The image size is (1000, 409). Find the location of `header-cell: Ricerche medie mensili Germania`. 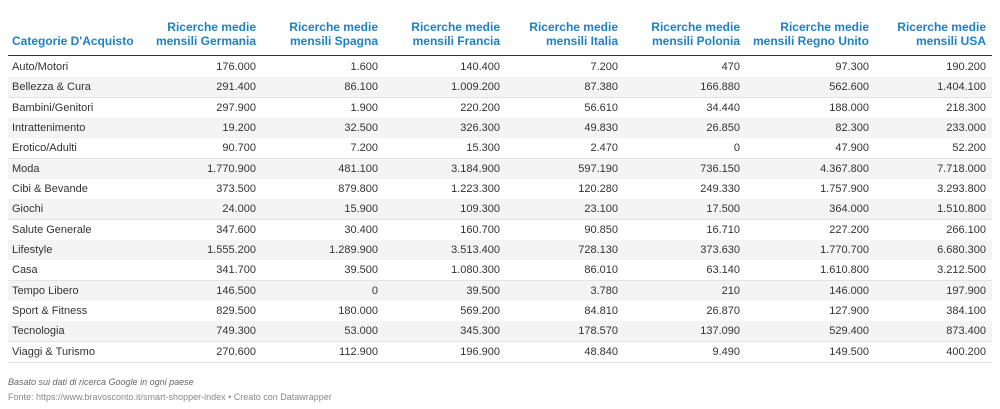

header-cell: Ricerche medie mensili Germania is located at coordinates (205, 34).